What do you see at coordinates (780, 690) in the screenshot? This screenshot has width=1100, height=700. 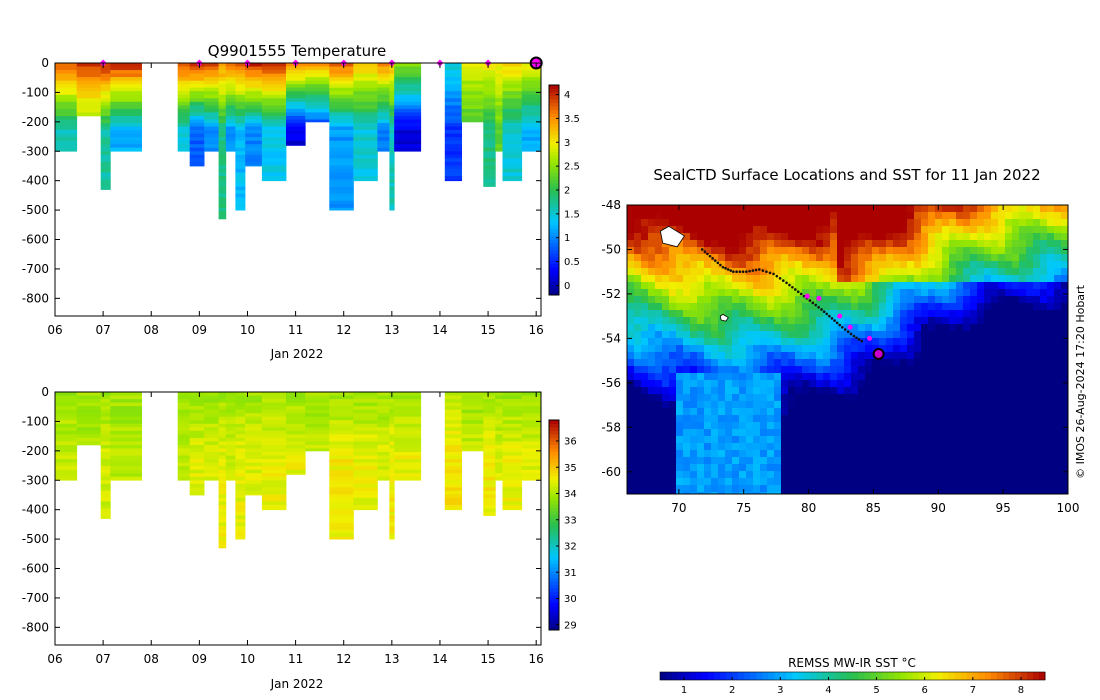 I see `colorbar-tick-label: 3` at bounding box center [780, 690].